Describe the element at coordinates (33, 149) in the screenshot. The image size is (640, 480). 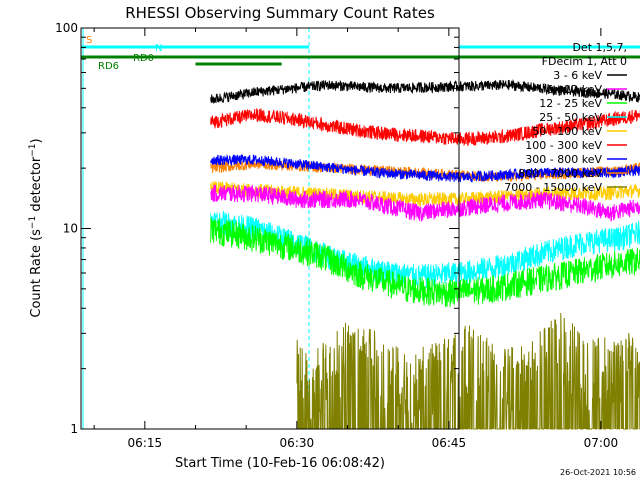
I see `y-axis-label-sup-2: −1` at that location.